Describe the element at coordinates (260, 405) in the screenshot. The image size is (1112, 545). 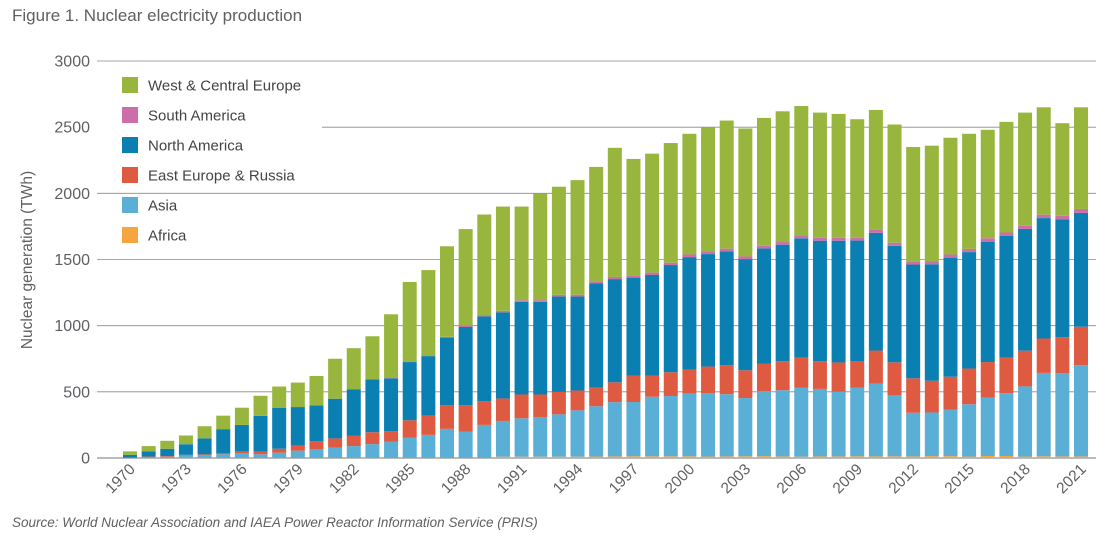
I see `bar-1977-west-central-europe` at that location.